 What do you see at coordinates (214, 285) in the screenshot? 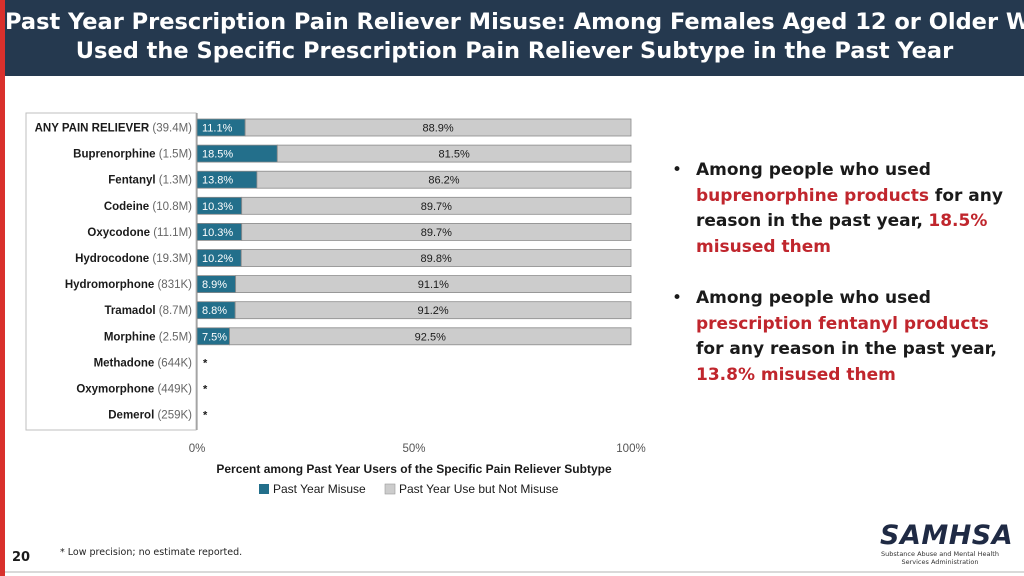
I see `data-label-misuse: 8.9%` at bounding box center [214, 285].